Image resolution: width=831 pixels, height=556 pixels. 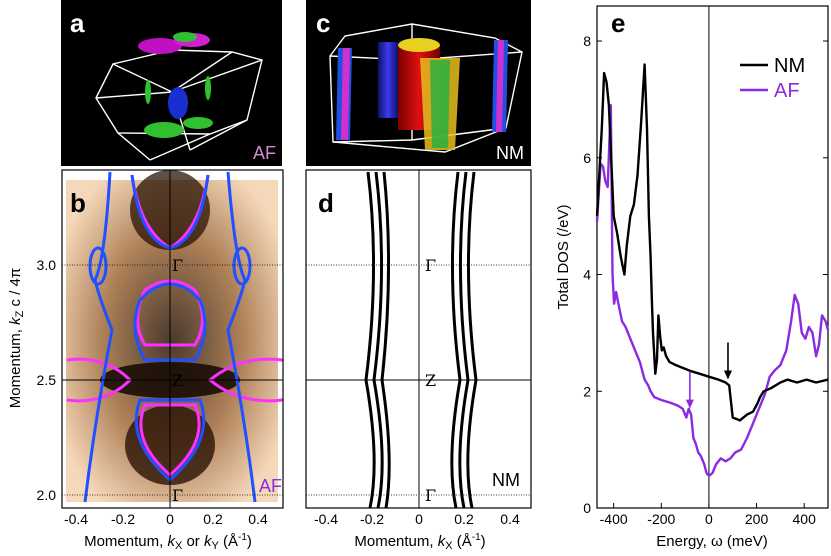 I want to click on b-xticks: -0.4 -0.2 0 0.2 0.4, so click(x=166, y=519).